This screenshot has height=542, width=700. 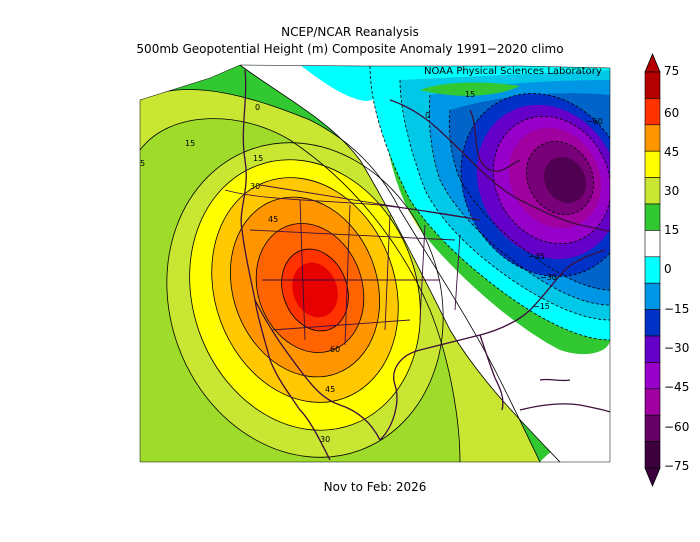 What do you see at coordinates (548, 277) in the screenshot?
I see `contour-label: −30` at bounding box center [548, 277].